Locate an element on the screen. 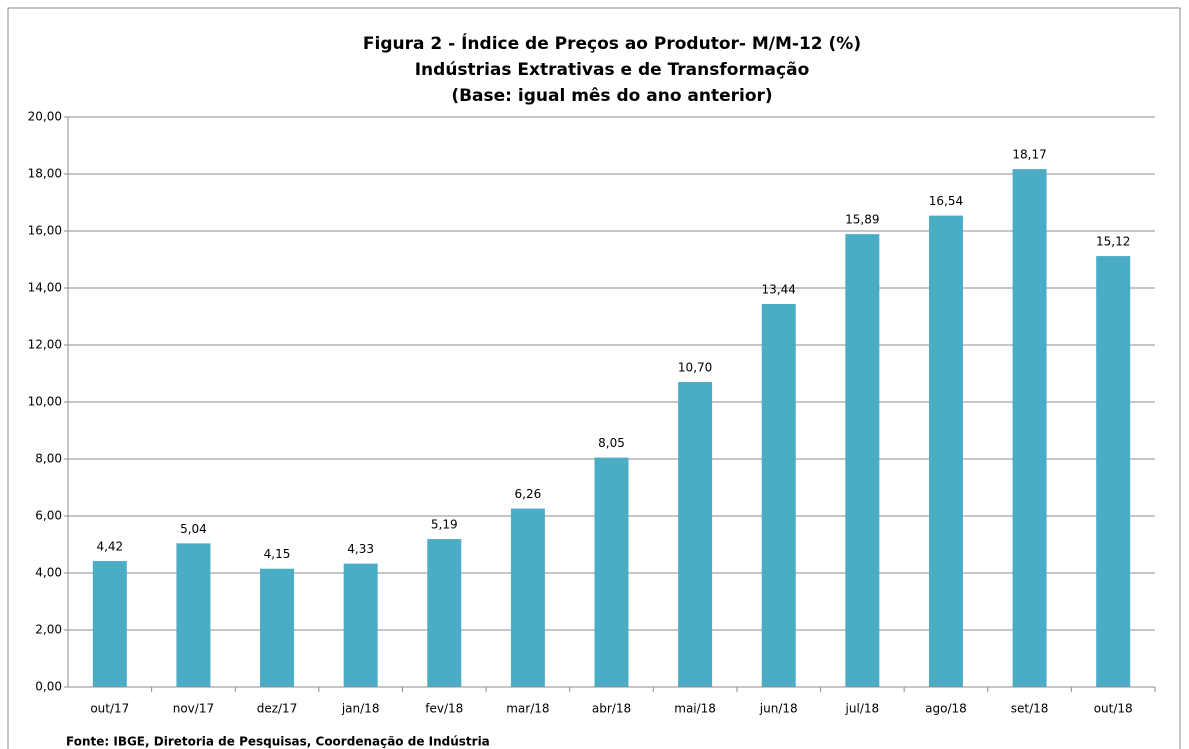 The width and height of the screenshot is (1189, 749). y-tick-label: 8,00 is located at coordinates (48, 459).